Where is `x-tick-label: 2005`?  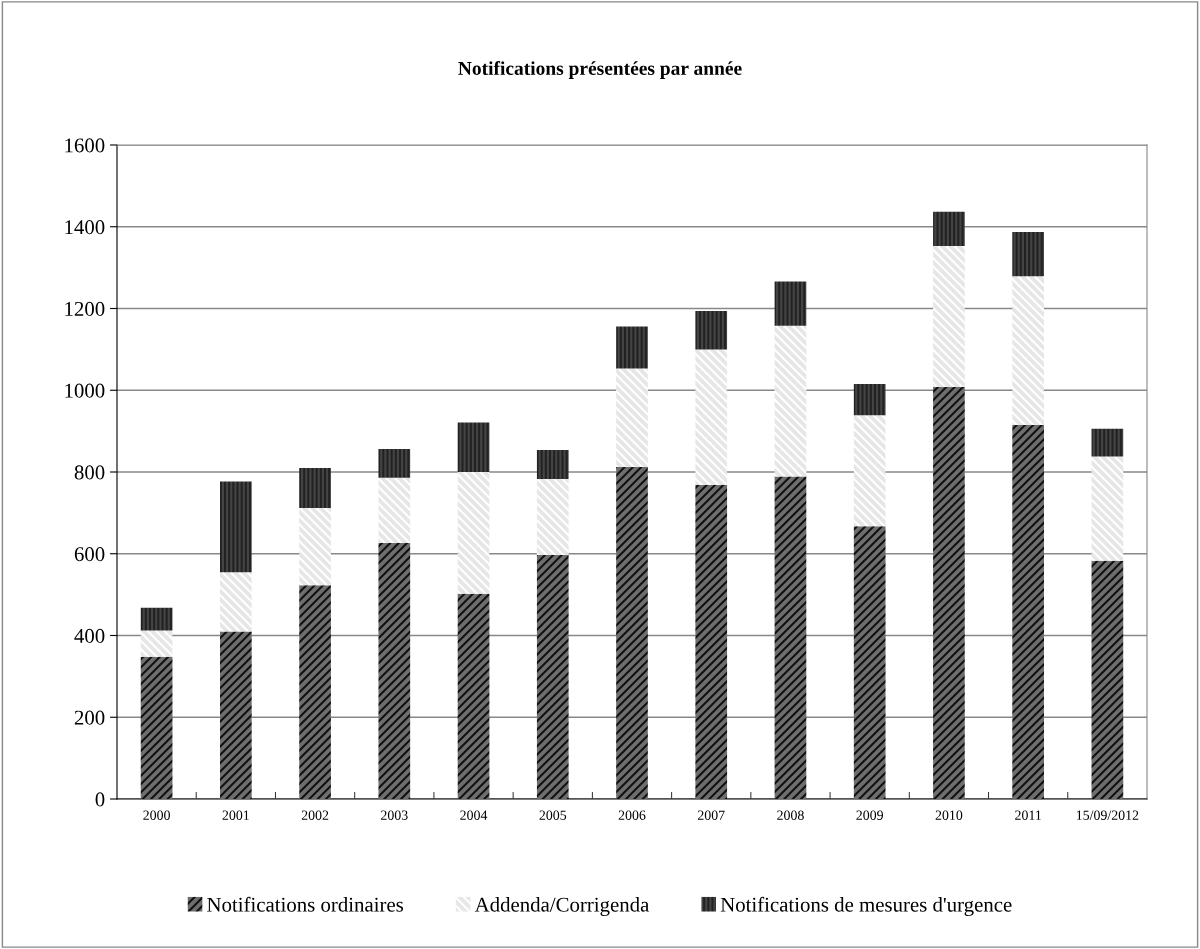
x-tick-label: 2005 is located at coordinates (553, 815).